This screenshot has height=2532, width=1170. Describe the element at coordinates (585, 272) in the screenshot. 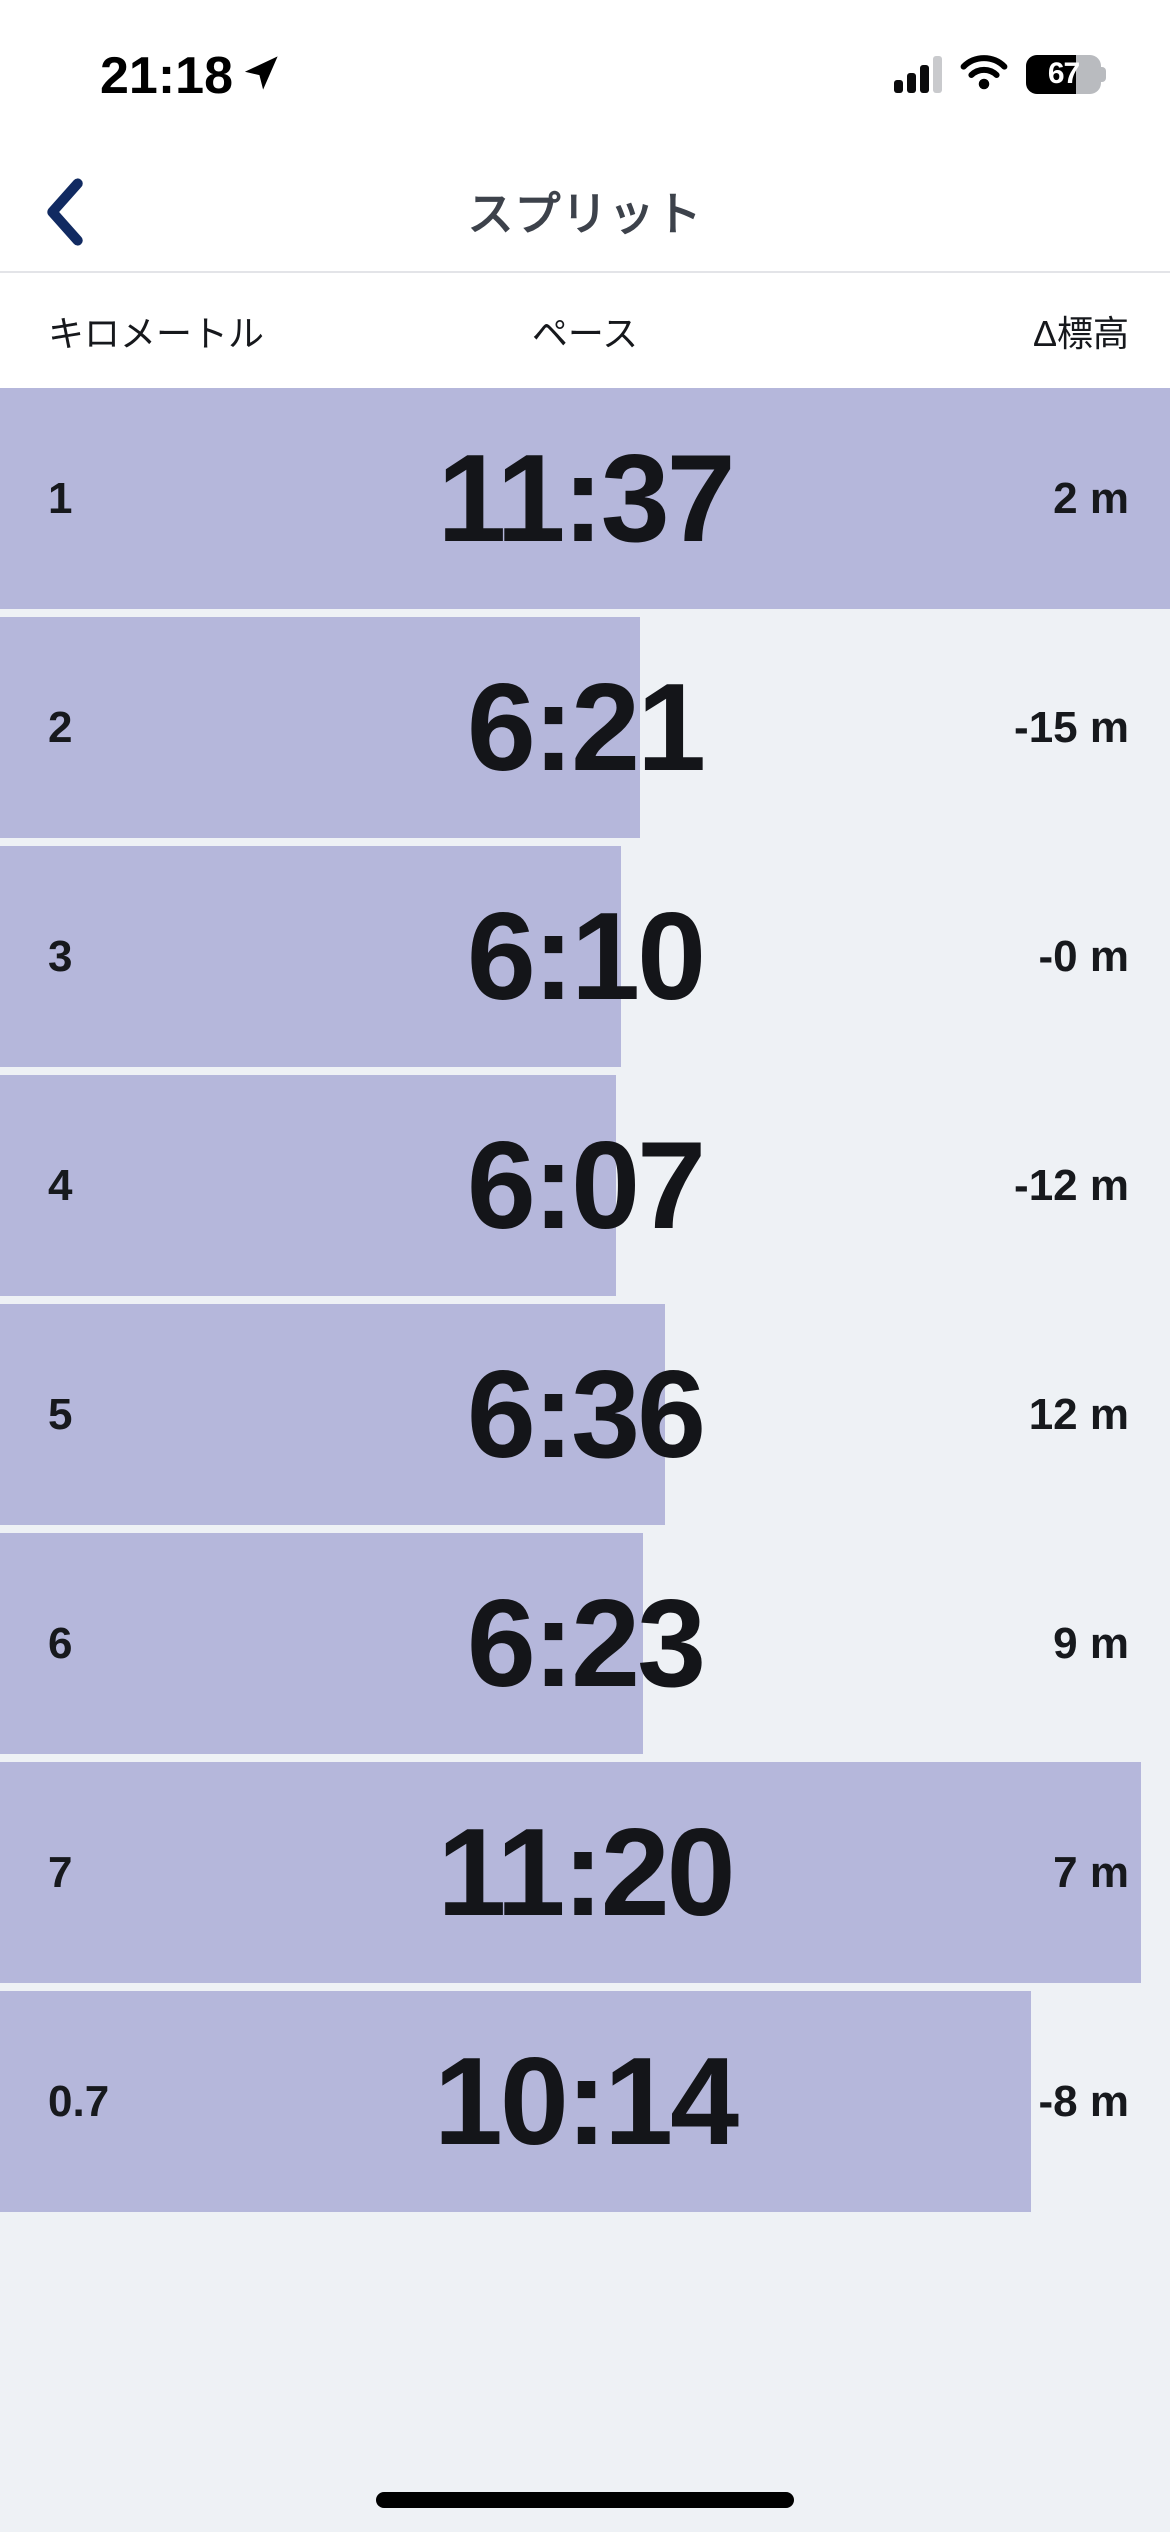

I see `header-divider` at that location.